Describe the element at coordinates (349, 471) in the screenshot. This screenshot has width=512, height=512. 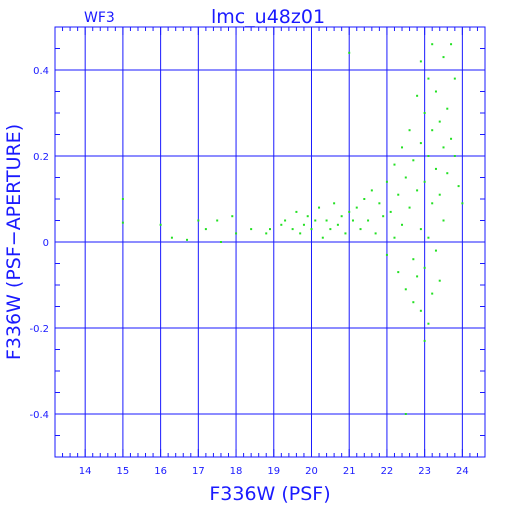
I see `x-tick-label: 21` at that location.